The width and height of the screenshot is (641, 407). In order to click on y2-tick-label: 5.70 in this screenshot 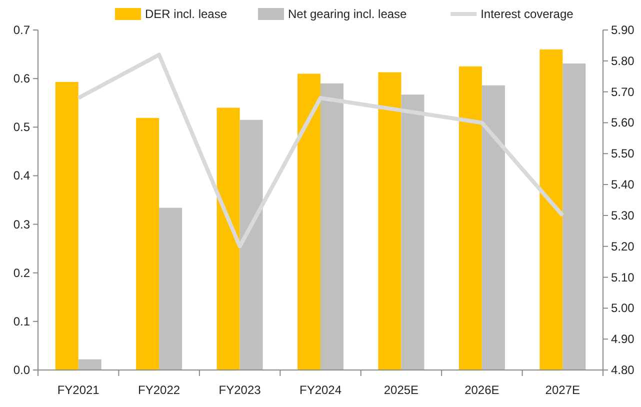, I will do `click(623, 91)`.